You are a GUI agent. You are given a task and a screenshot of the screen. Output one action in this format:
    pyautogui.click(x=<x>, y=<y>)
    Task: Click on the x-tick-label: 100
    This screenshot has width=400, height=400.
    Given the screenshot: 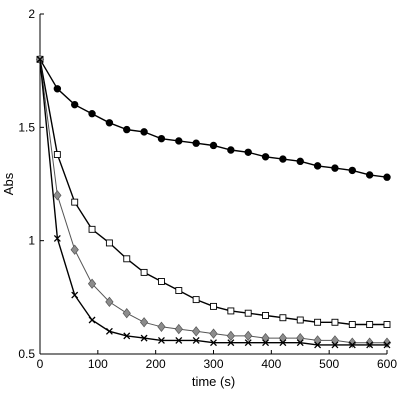 What is the action you would take?
    pyautogui.click(x=98, y=364)
    